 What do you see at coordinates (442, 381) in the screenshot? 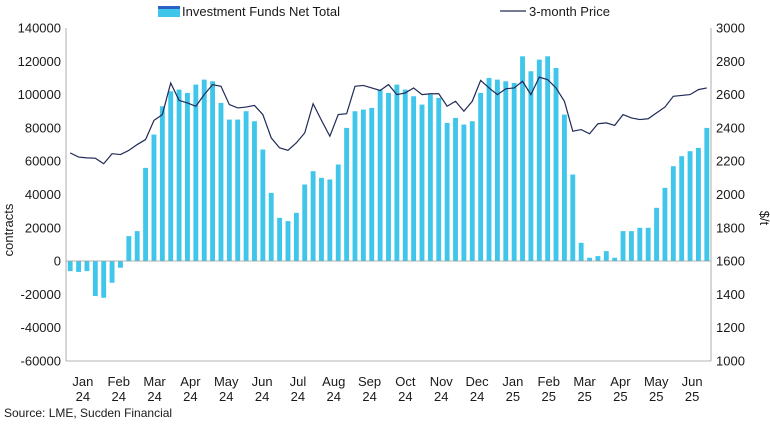
I see `x-tick-month: Nov` at bounding box center [442, 381].